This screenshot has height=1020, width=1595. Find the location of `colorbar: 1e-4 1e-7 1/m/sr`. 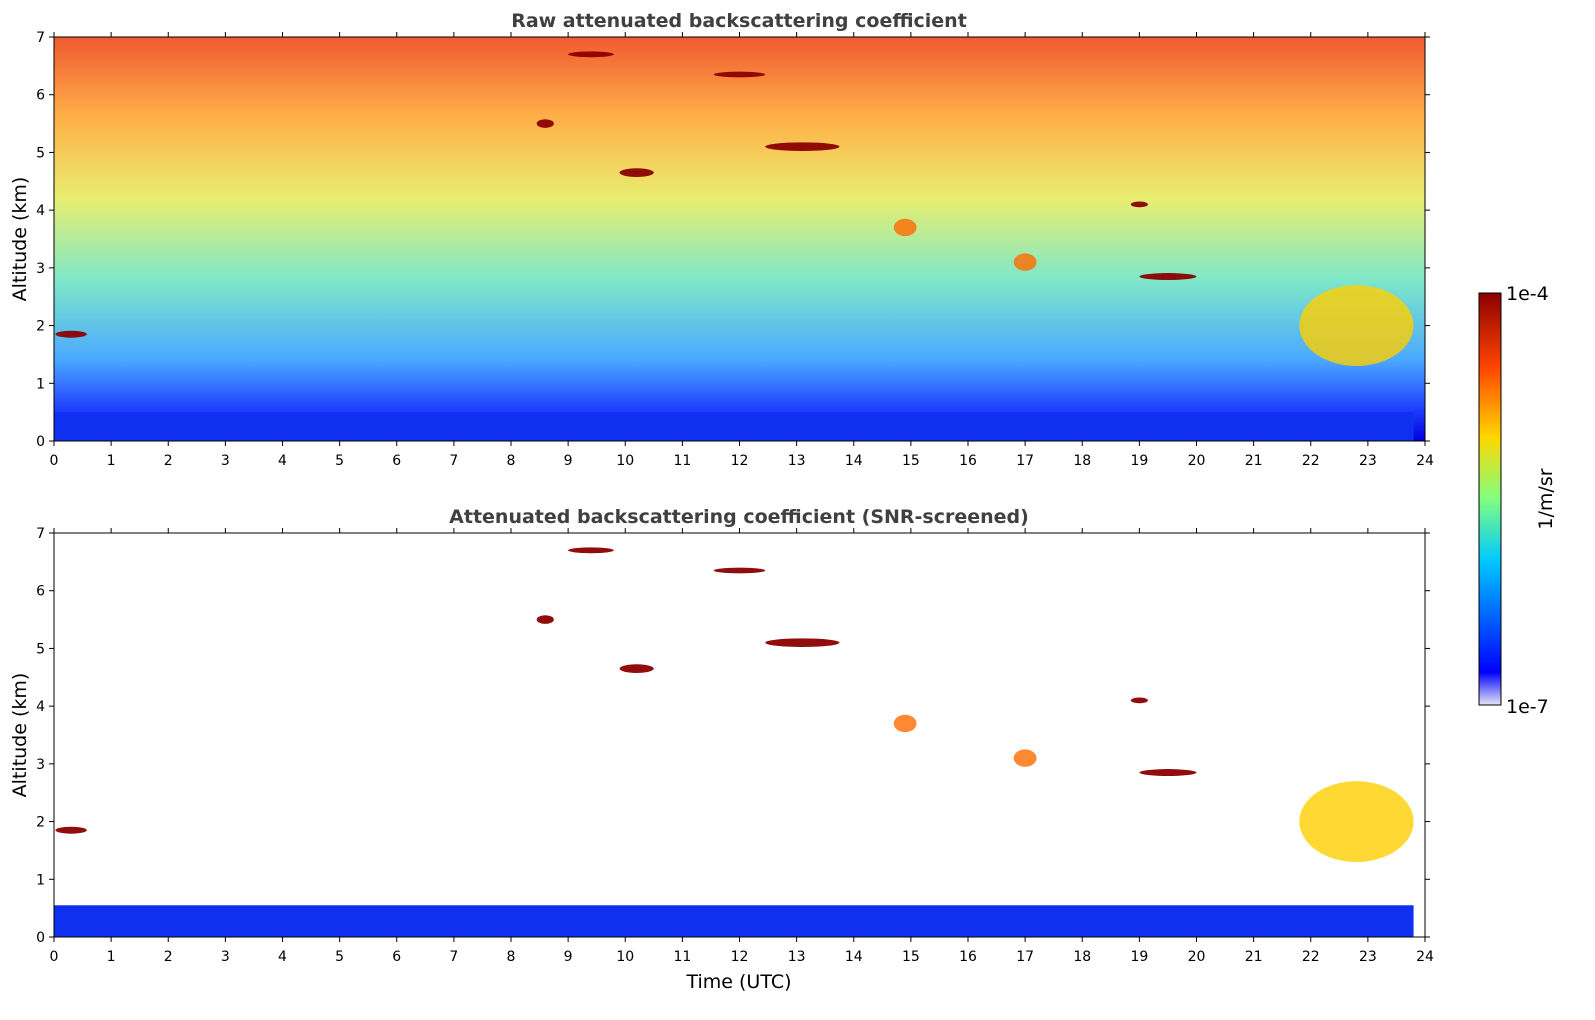

colorbar: 1e-4 1e-7 1/m/sr is located at coordinates (1517, 500).